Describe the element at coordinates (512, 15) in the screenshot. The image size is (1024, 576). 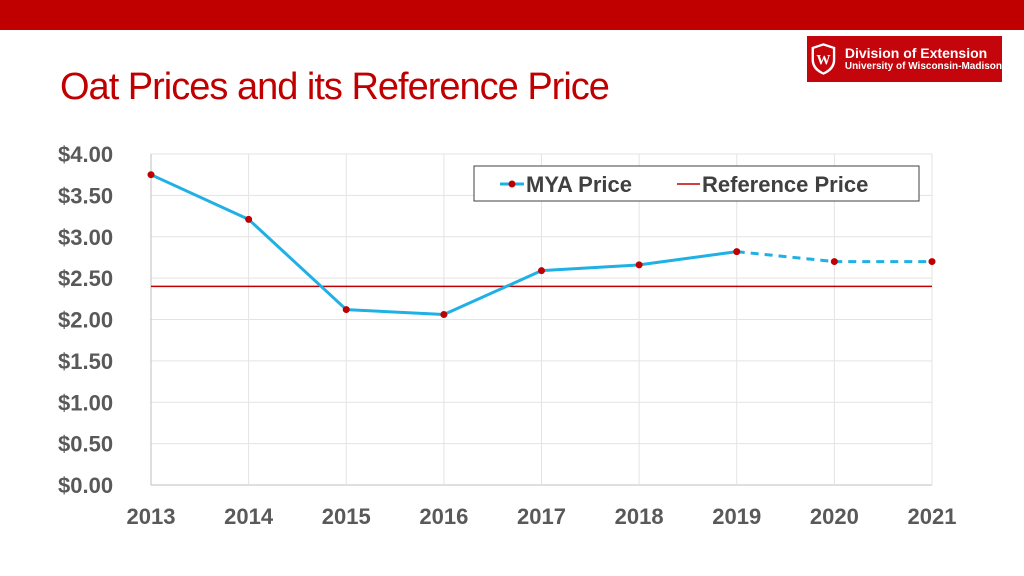
I see `top-accent-bar` at that location.